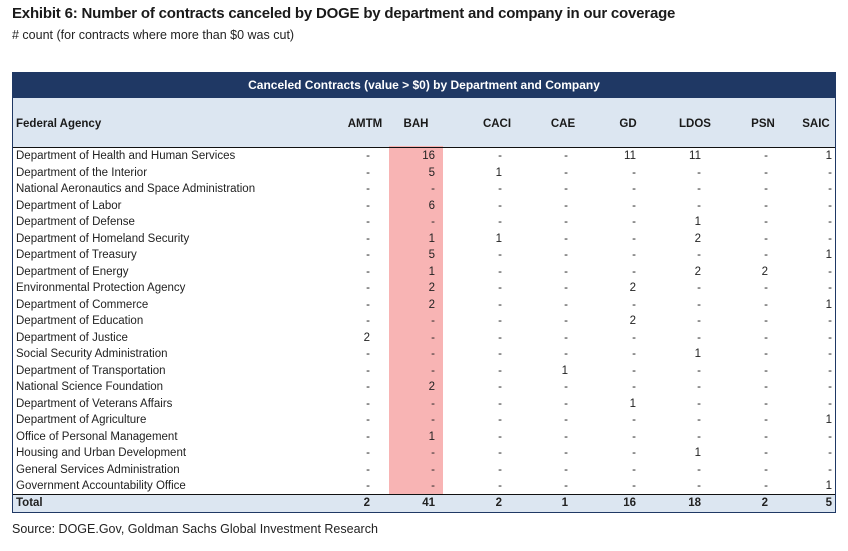 Image resolution: width=848 pixels, height=551 pixels. What do you see at coordinates (81, 420) in the screenshot?
I see `agency-name: Department of Agriculture` at bounding box center [81, 420].